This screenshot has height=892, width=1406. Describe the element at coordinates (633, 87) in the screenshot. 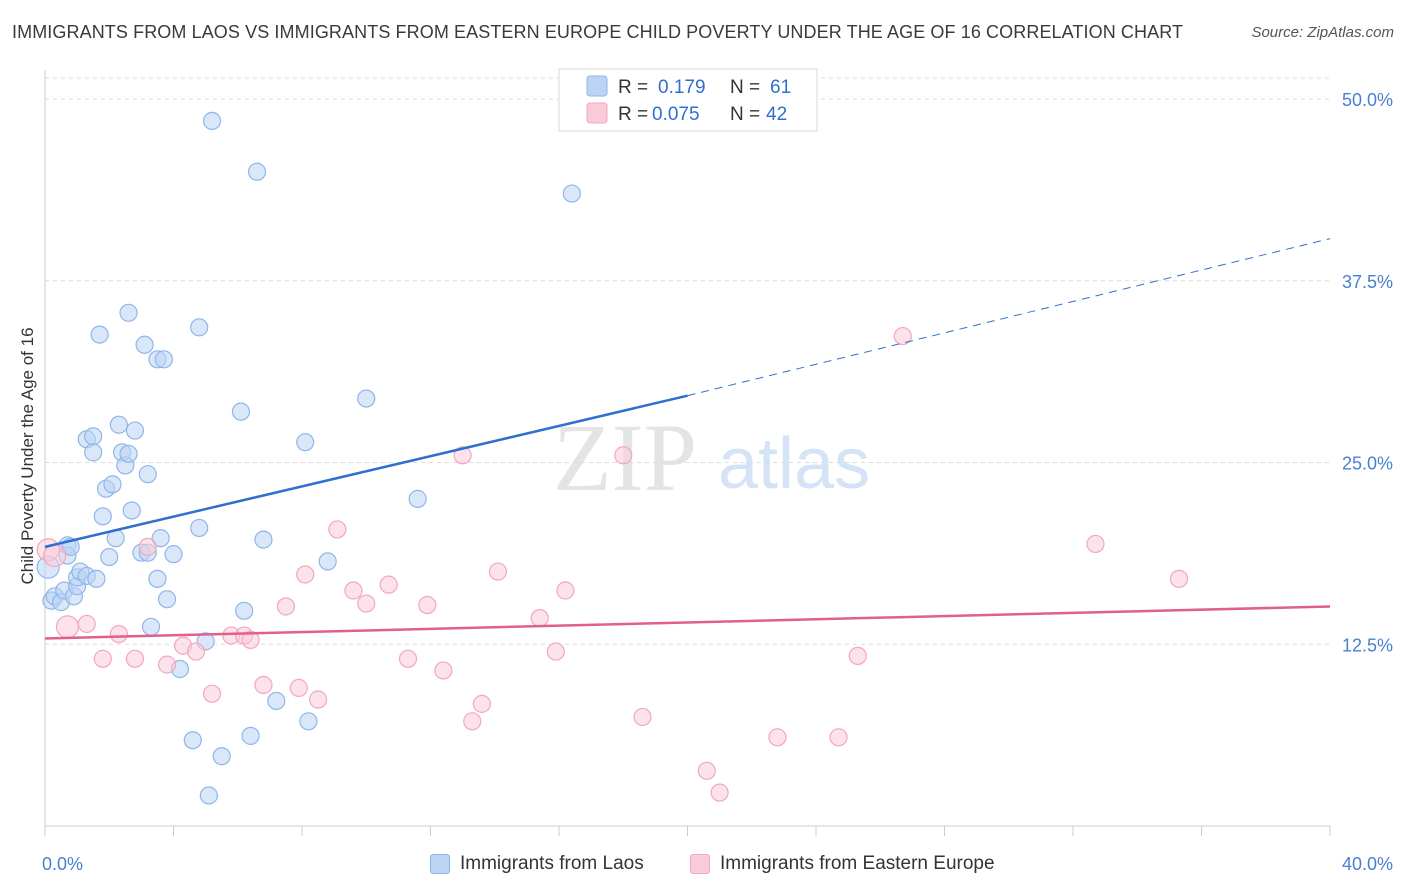

I see `legend-r-label-laos: R =` at that location.